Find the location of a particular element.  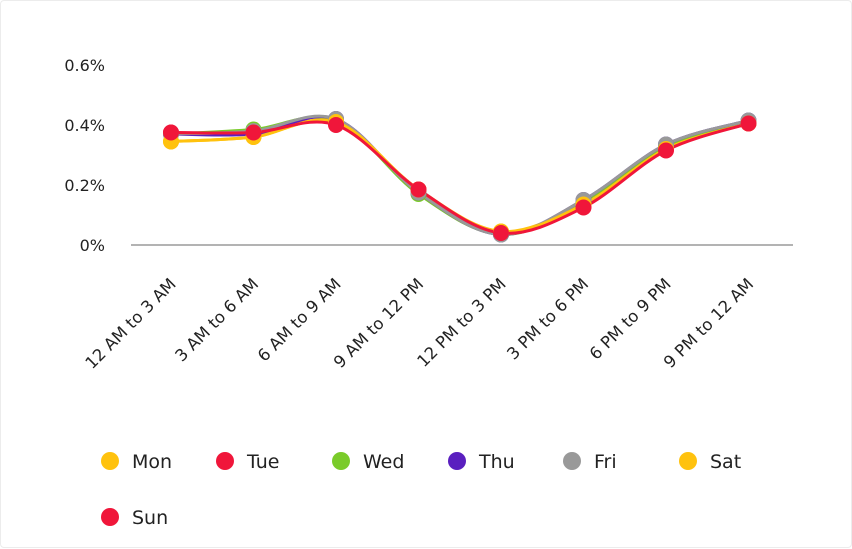

x-tick-label: 3 PM to 6 PM is located at coordinates (547, 318).